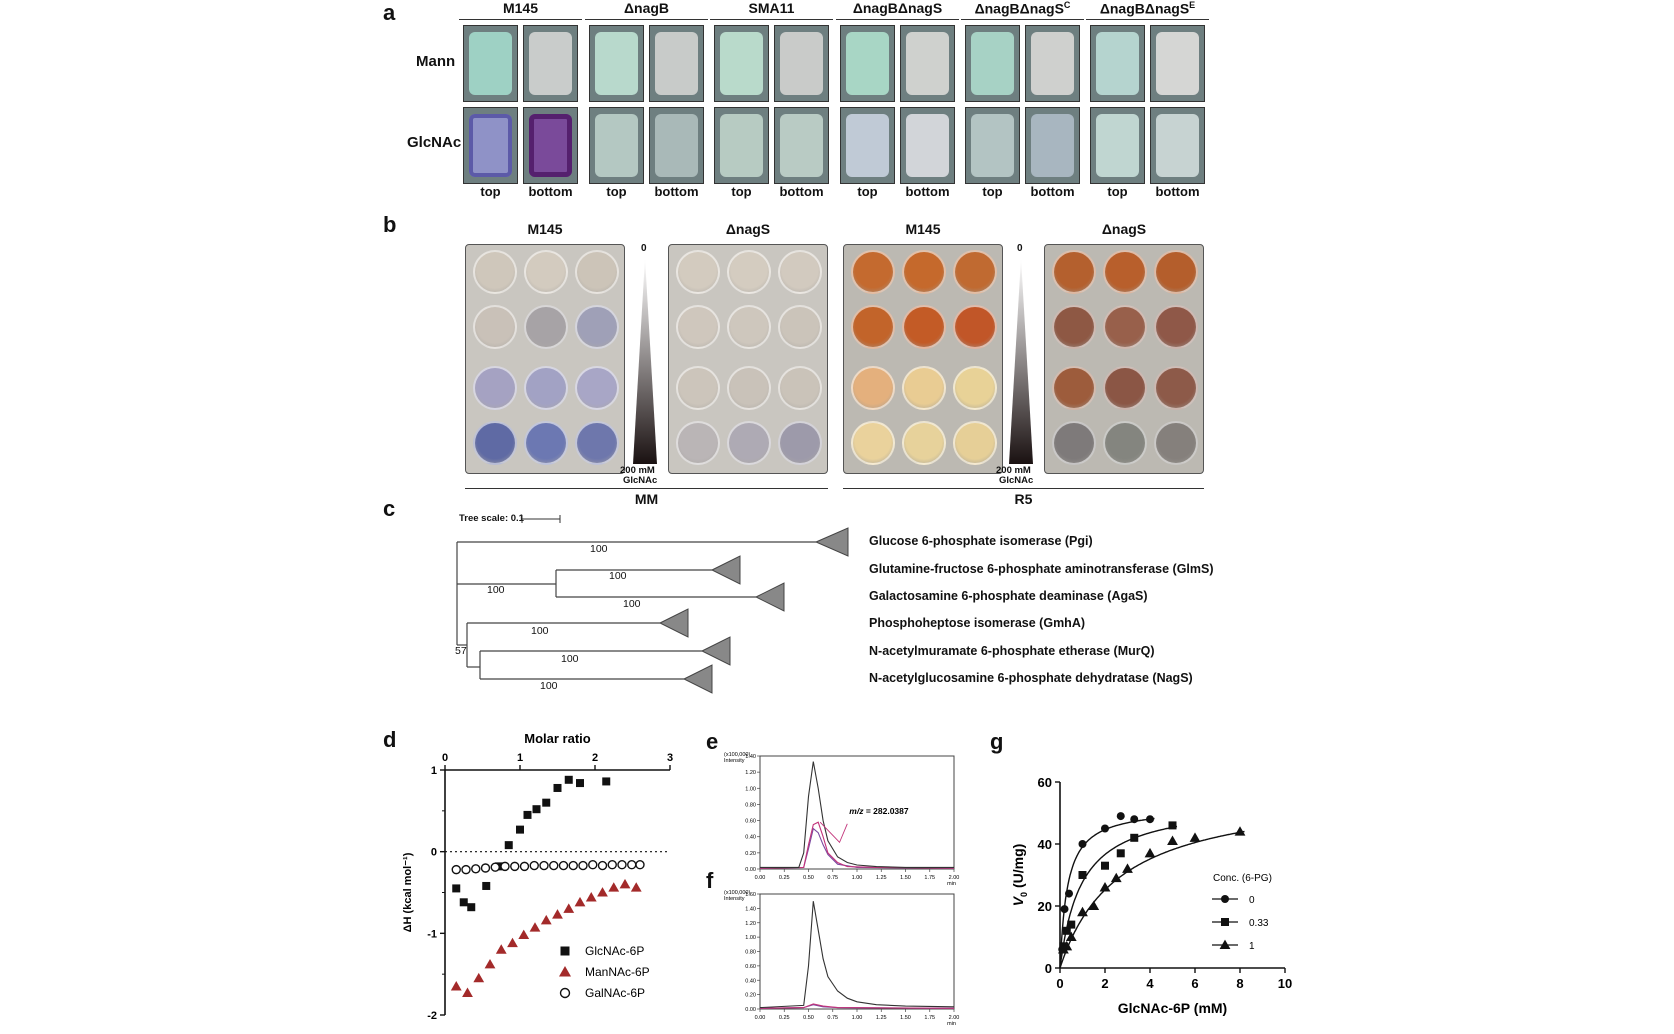  Describe the element at coordinates (1259, 923) in the screenshot. I see `legend-label: 0.33` at that location.